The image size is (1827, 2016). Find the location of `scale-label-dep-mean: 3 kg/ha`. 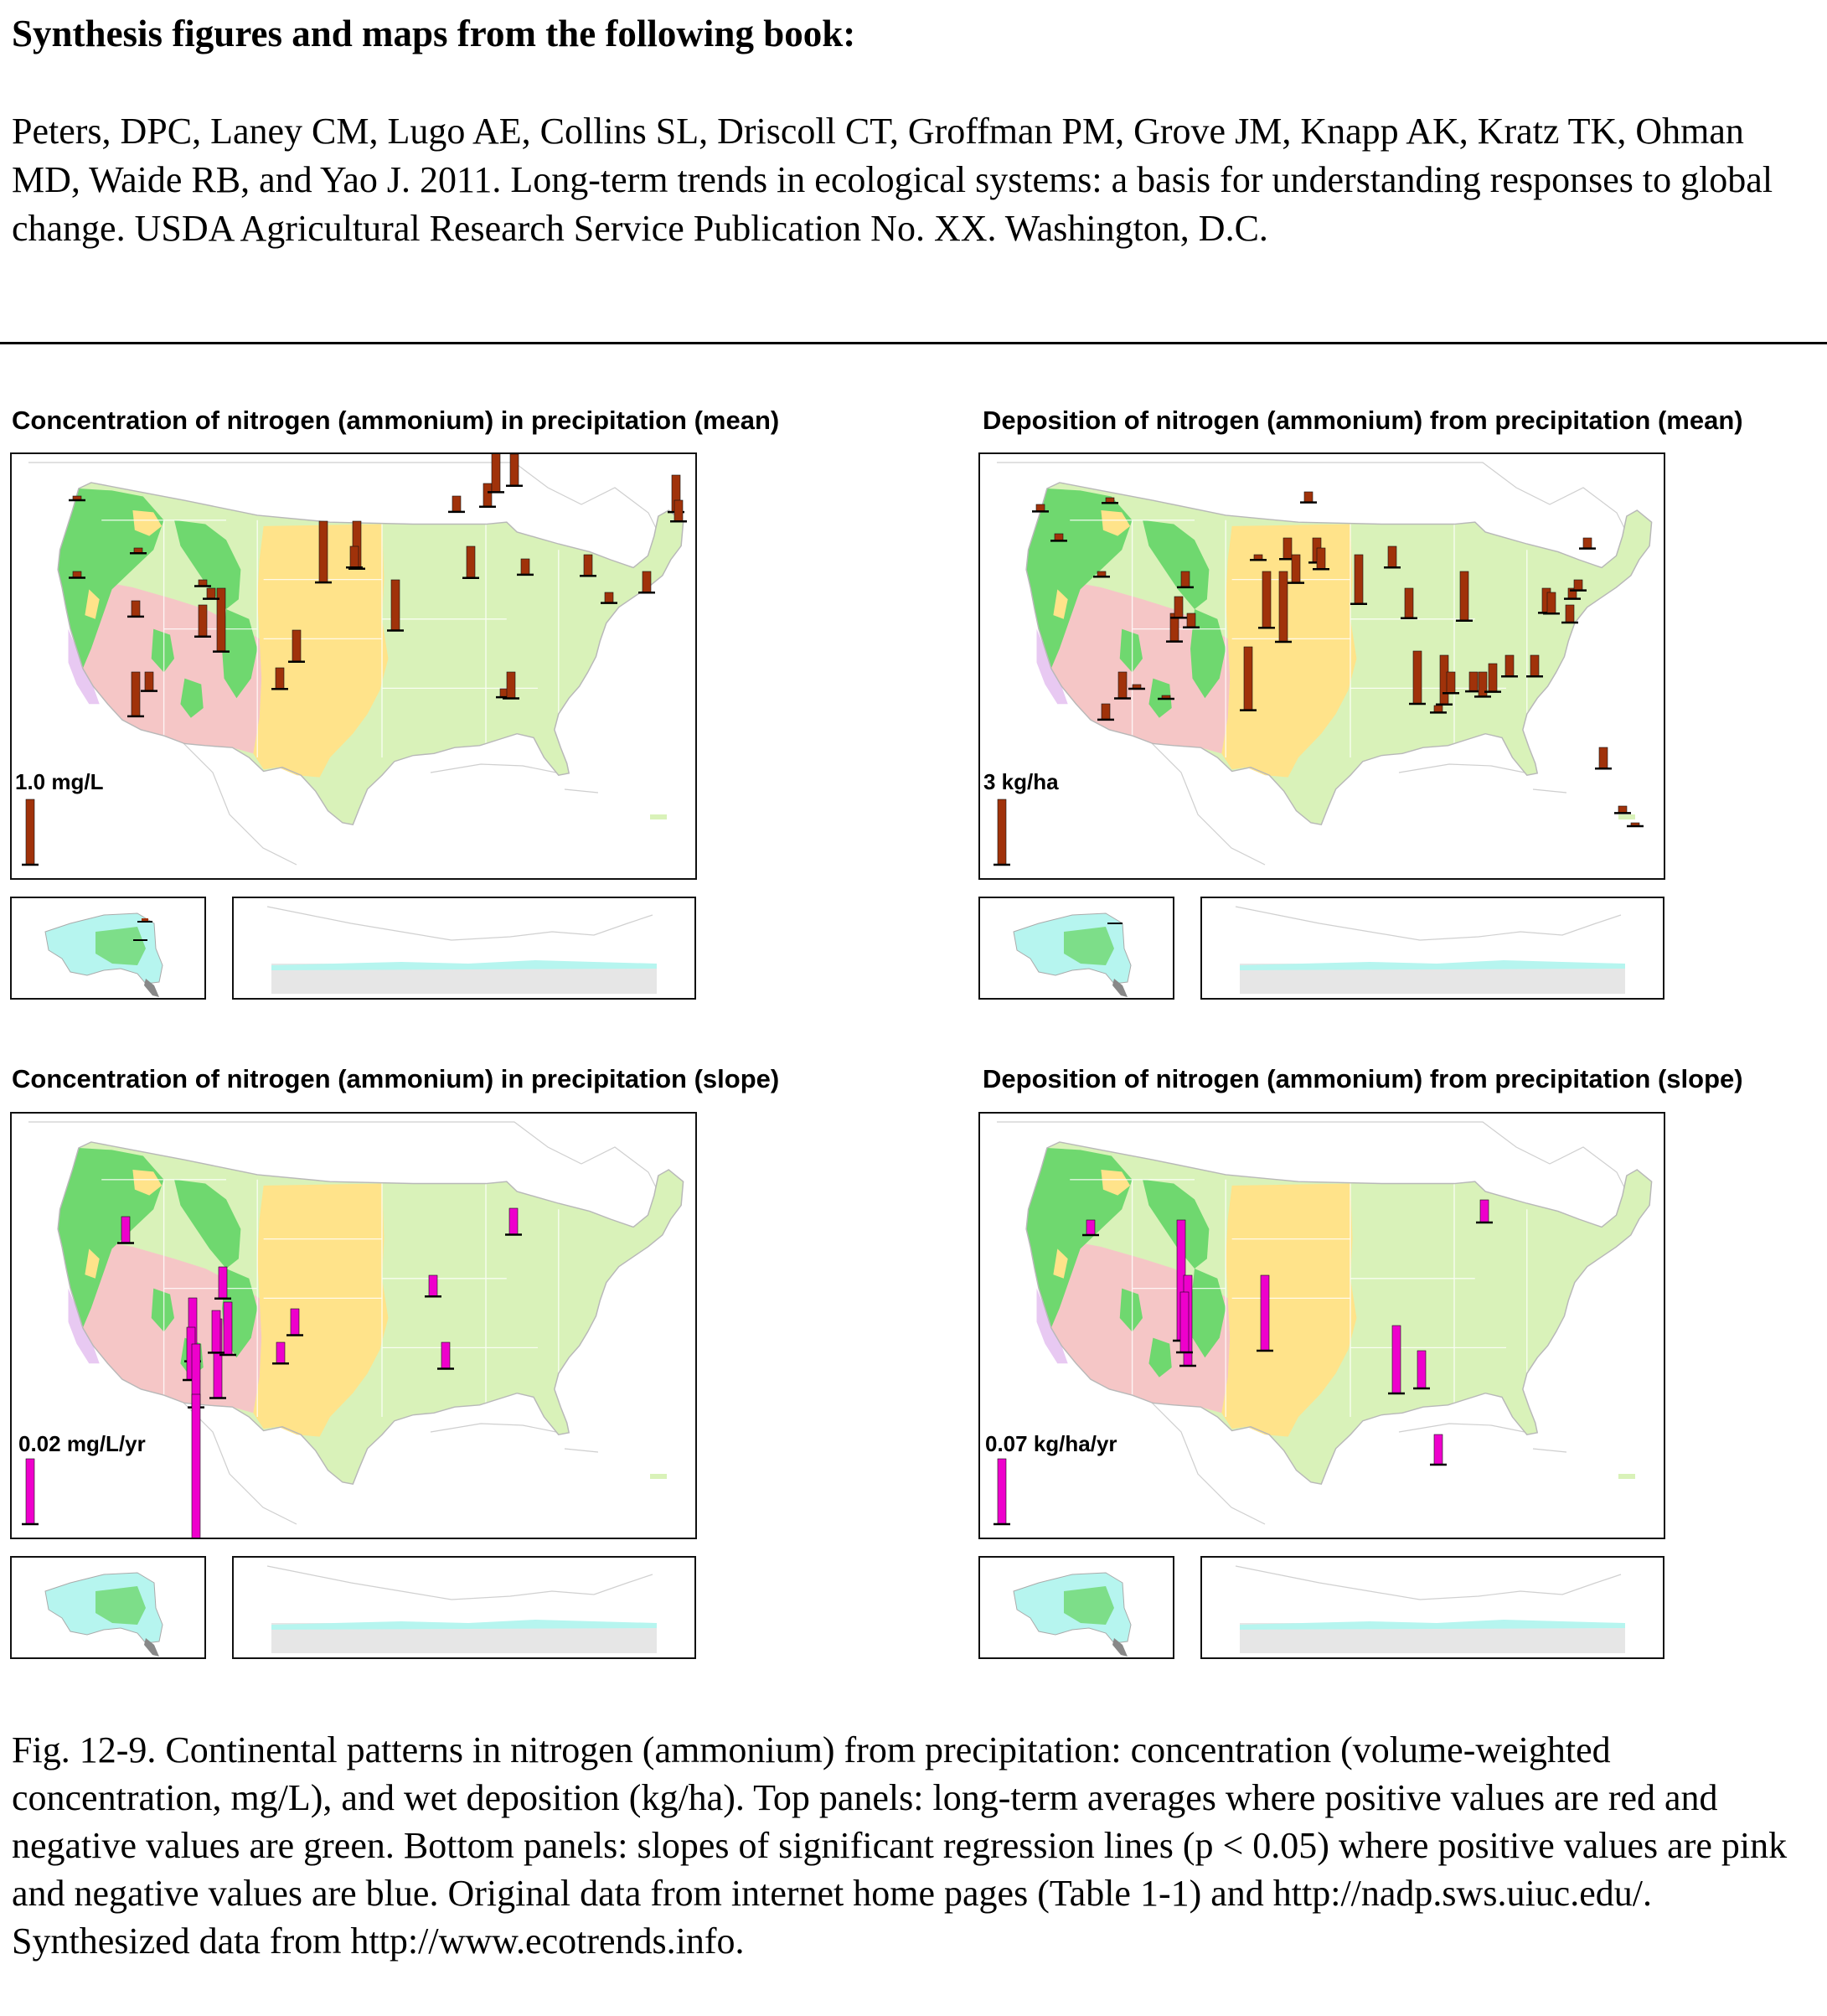

scale-label-dep-mean: 3 kg/ha is located at coordinates (1021, 781).